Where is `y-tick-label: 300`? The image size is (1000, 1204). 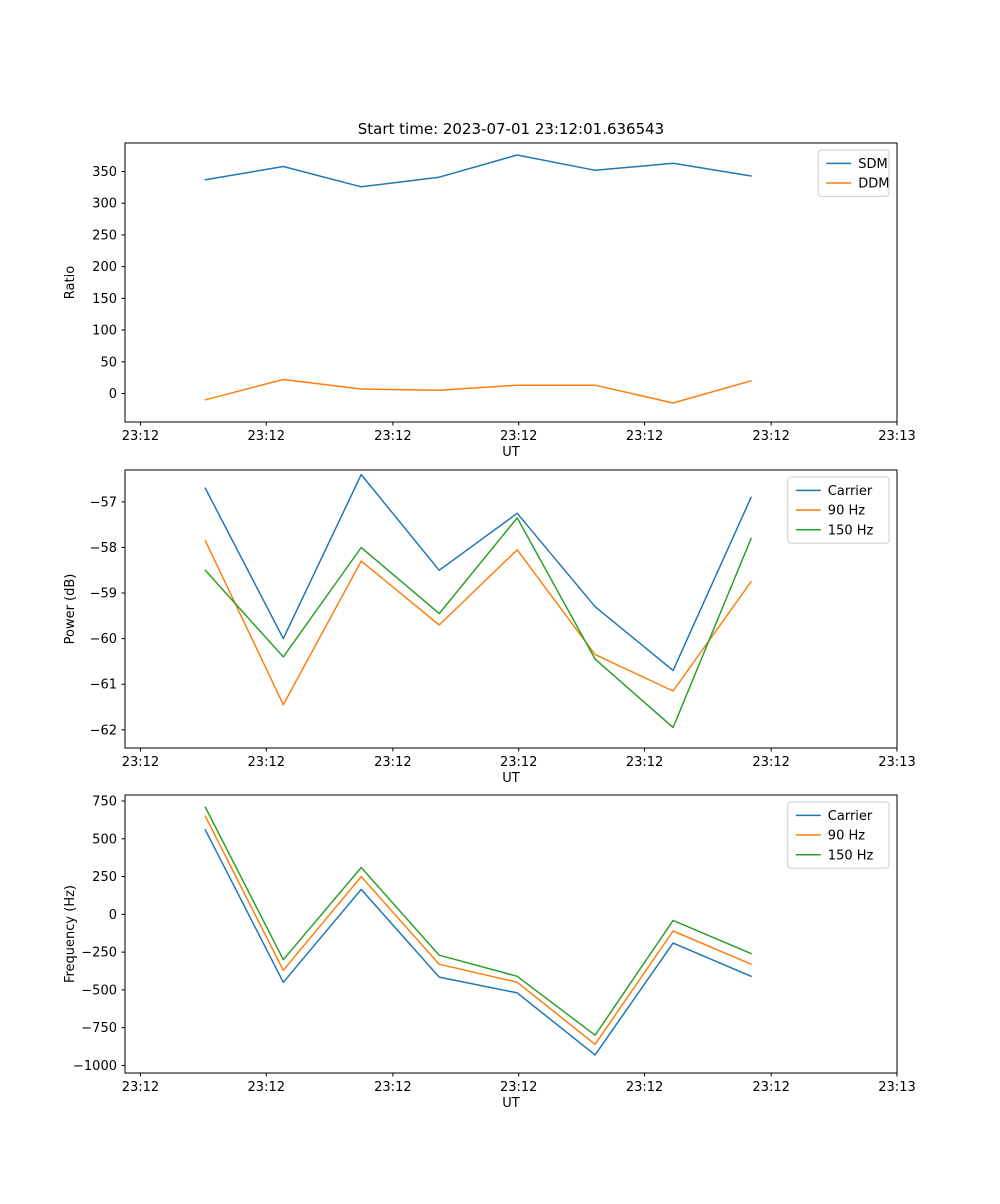
y-tick-label: 300 is located at coordinates (104, 204).